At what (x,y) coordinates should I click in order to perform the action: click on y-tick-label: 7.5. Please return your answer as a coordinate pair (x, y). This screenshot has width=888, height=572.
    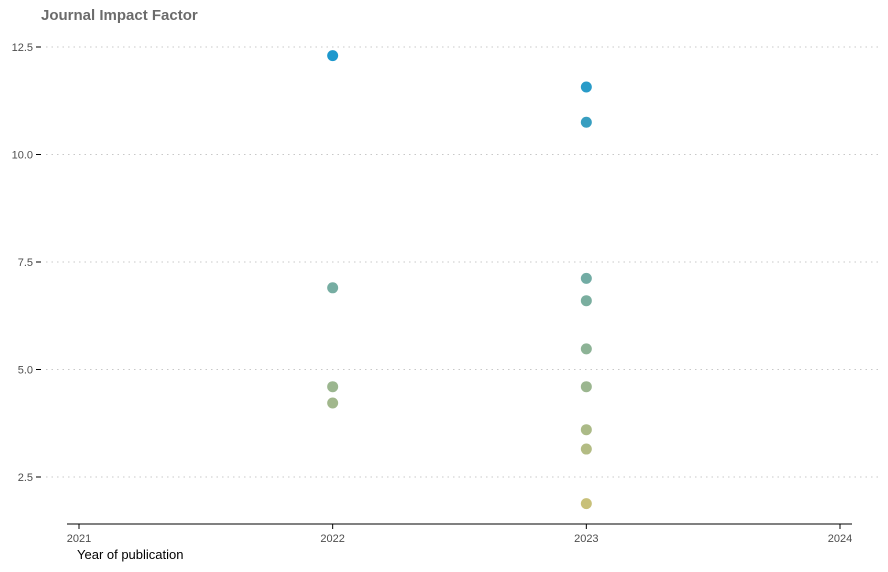
    Looking at the image, I should click on (25, 263).